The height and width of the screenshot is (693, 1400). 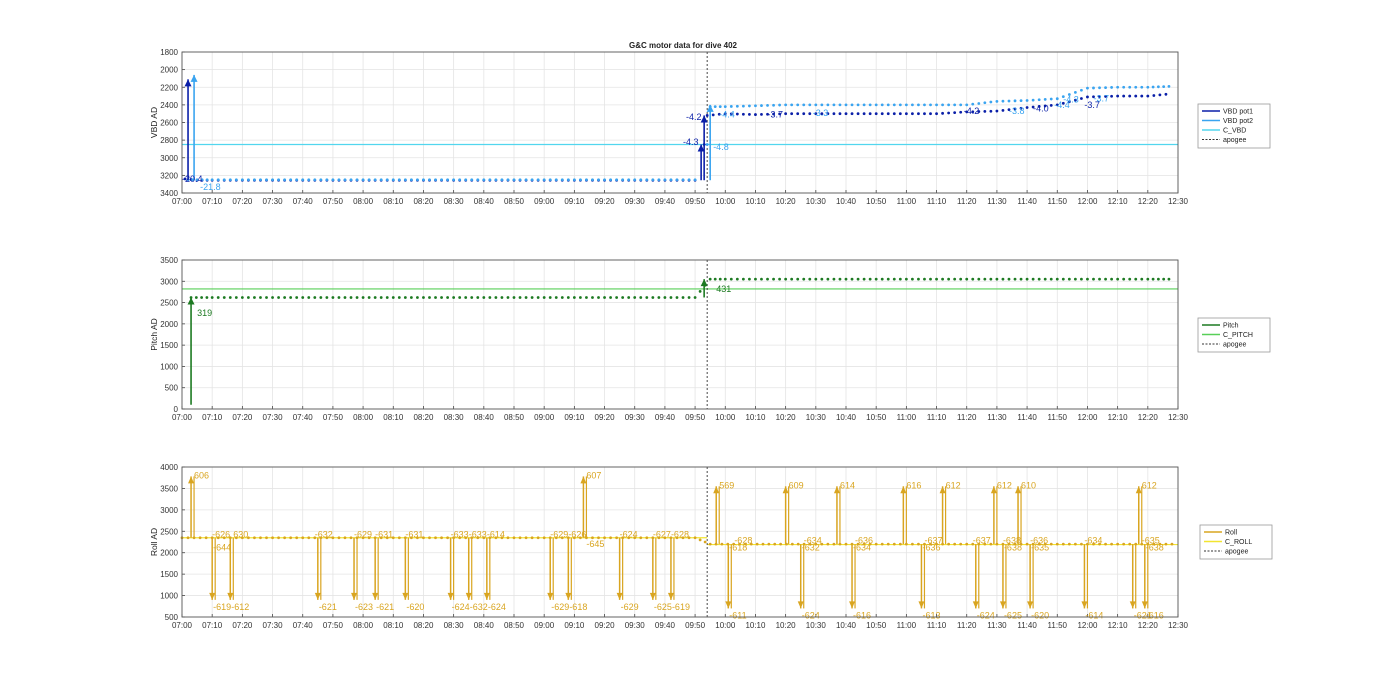 I want to click on data-label: -629, so click(x=363, y=535).